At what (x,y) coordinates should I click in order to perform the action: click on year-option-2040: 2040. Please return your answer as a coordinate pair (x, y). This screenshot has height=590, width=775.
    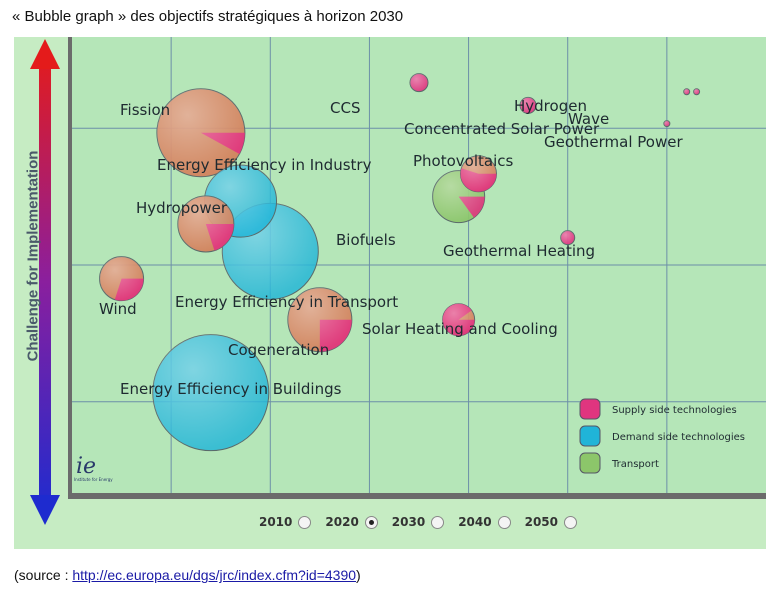
    Looking at the image, I should click on (484, 522).